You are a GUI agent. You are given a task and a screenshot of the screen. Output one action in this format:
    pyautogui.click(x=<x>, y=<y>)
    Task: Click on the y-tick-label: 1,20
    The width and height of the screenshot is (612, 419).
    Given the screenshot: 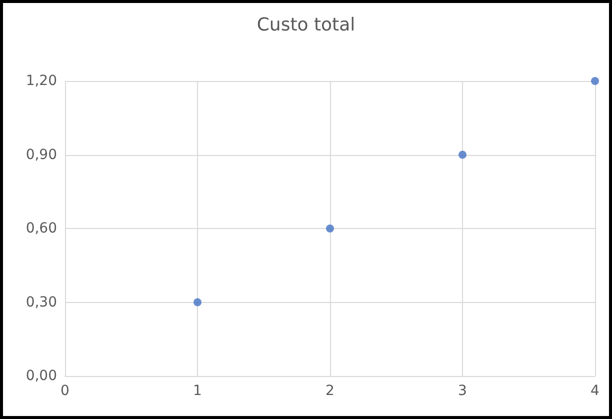 What is the action you would take?
    pyautogui.click(x=41, y=81)
    